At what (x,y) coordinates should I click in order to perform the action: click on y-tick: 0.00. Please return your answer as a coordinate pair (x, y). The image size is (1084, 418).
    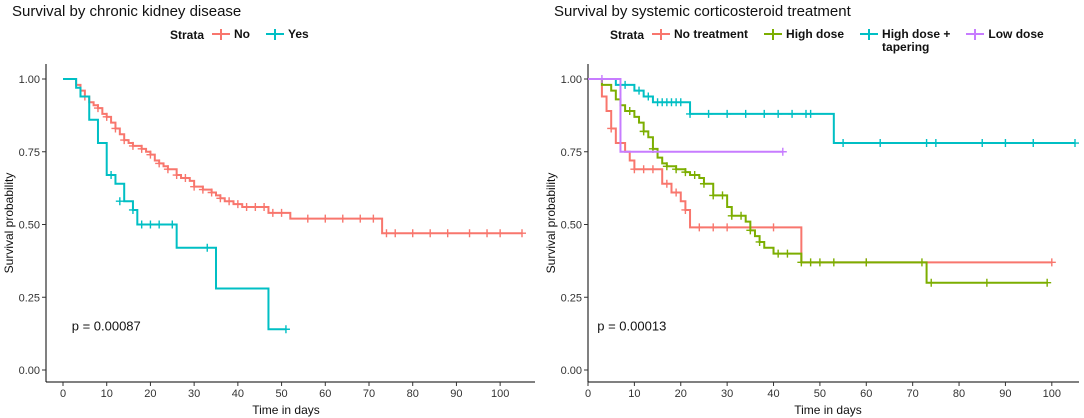
    Looking at the image, I should click on (32, 371).